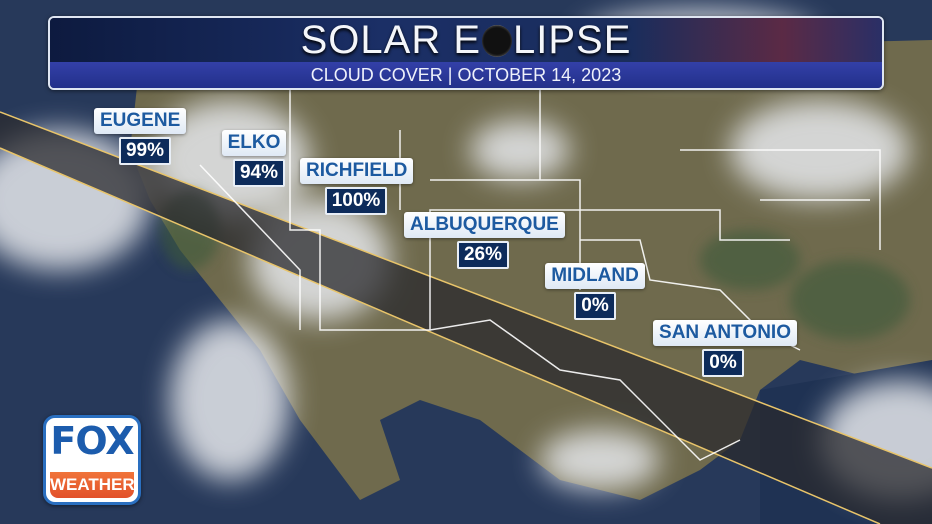 Image resolution: width=932 pixels, height=524 pixels. What do you see at coordinates (484, 240) in the screenshot?
I see `city-albuquerque: ALBUQUERQUE 26%` at bounding box center [484, 240].